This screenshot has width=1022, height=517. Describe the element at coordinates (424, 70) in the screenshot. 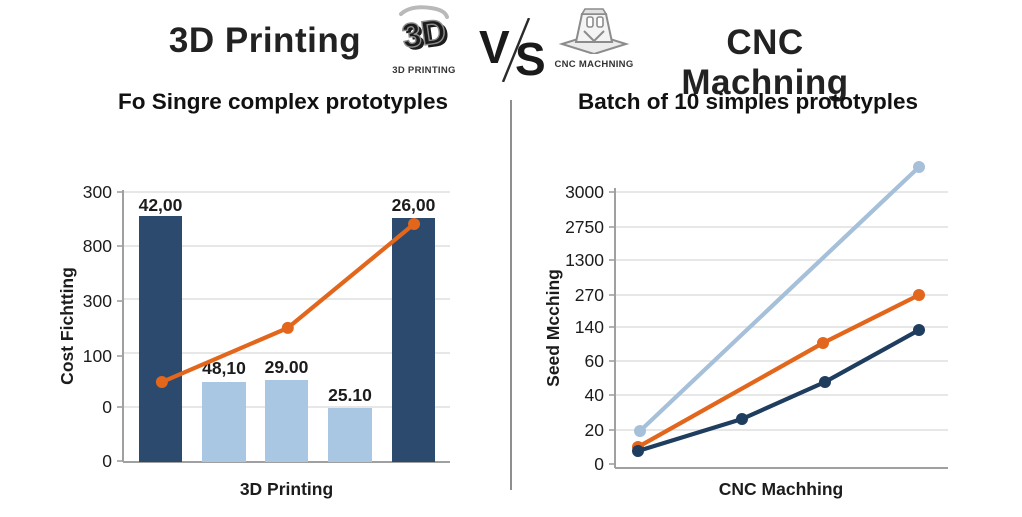

I see `3d-printing-icon-caption: 3D PRINTING` at that location.